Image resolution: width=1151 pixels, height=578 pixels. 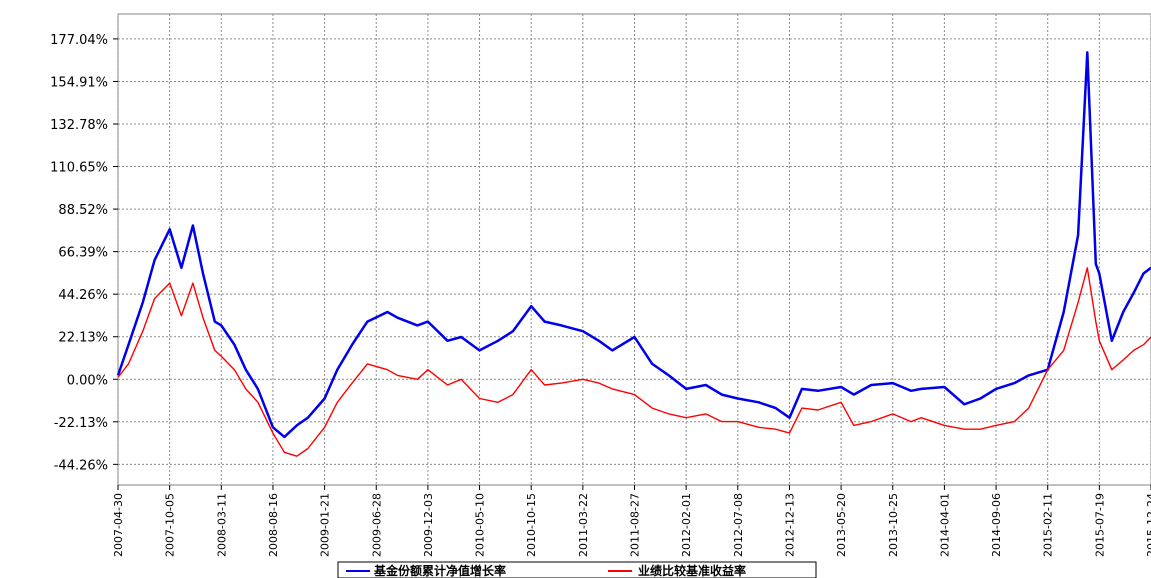 I want to click on y-tick-label: 44.26%, so click(x=83, y=295).